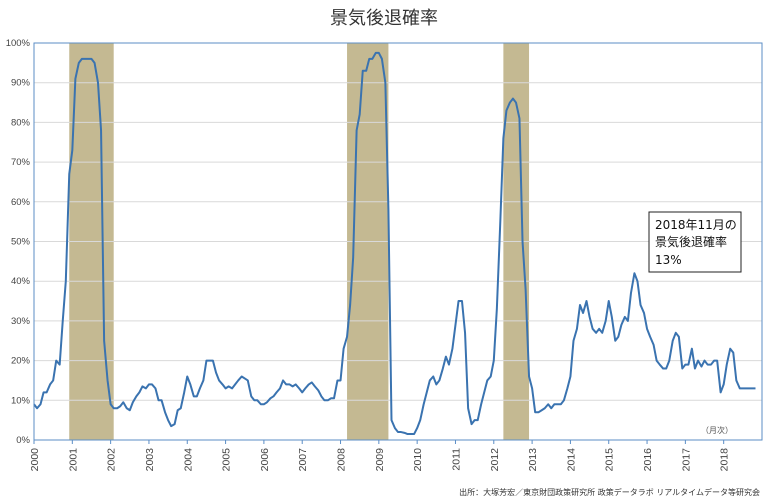  Describe the element at coordinates (21, 281) in the screenshot. I see `y-tick-label: 40%` at that location.